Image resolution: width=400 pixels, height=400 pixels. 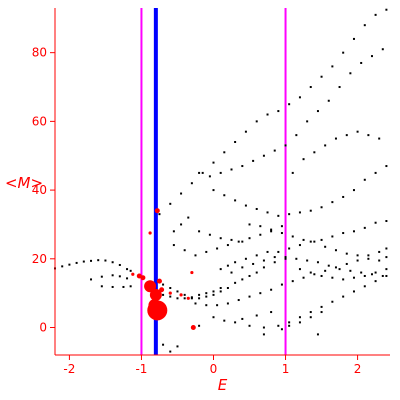 I want to click on x-tick-label: 2, so click(x=358, y=369).